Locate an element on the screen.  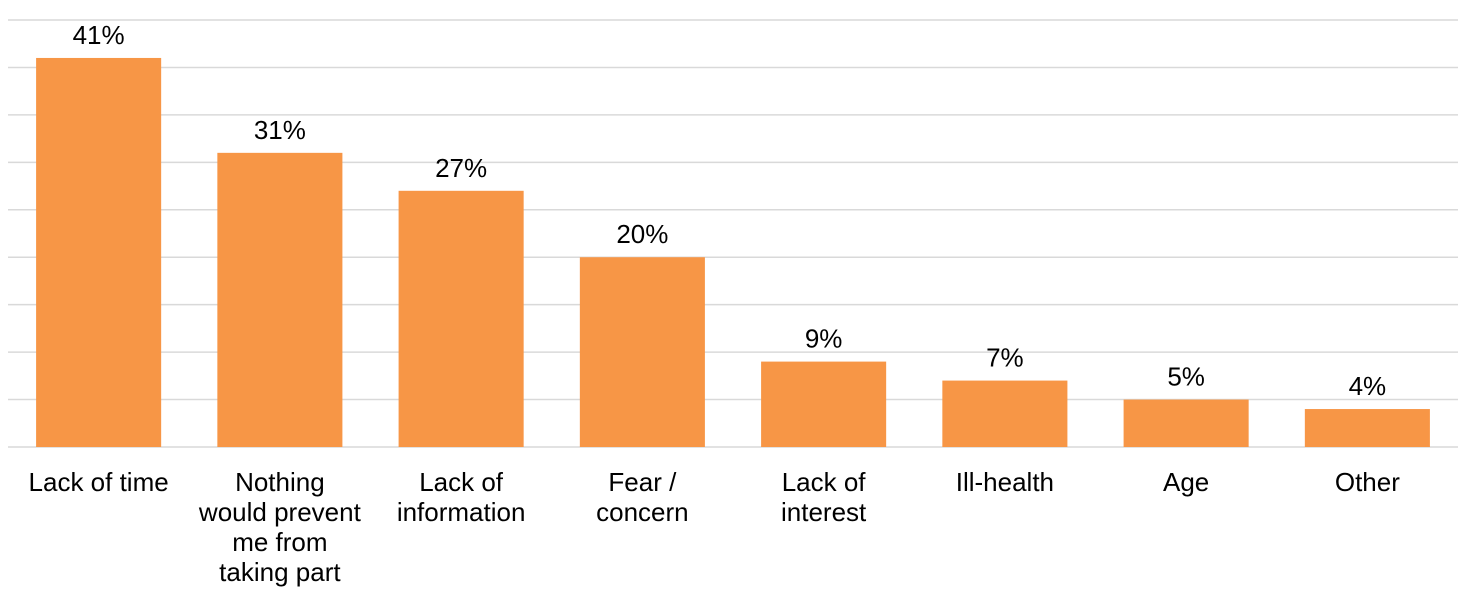
category-label: Fear / concern is located at coordinates (642, 497).